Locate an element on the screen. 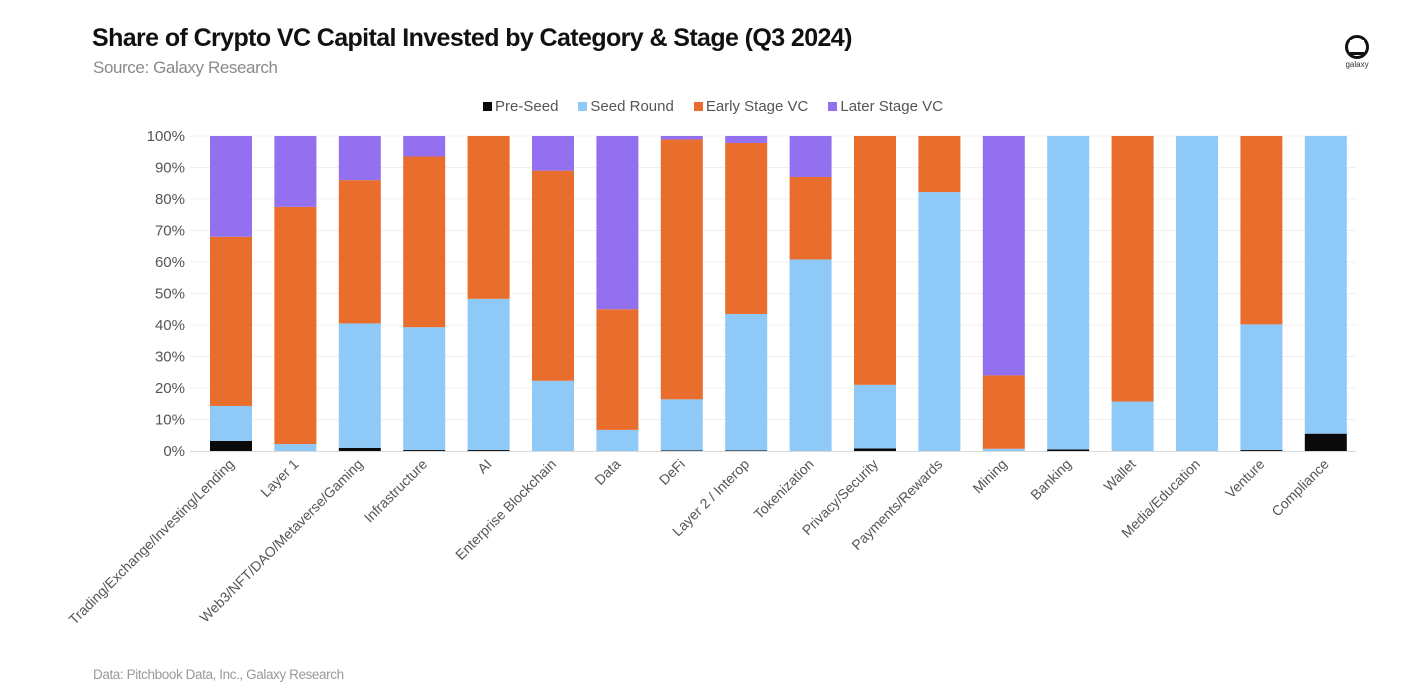  x-tick-label: Enterprise Blockchain is located at coordinates (505, 509).